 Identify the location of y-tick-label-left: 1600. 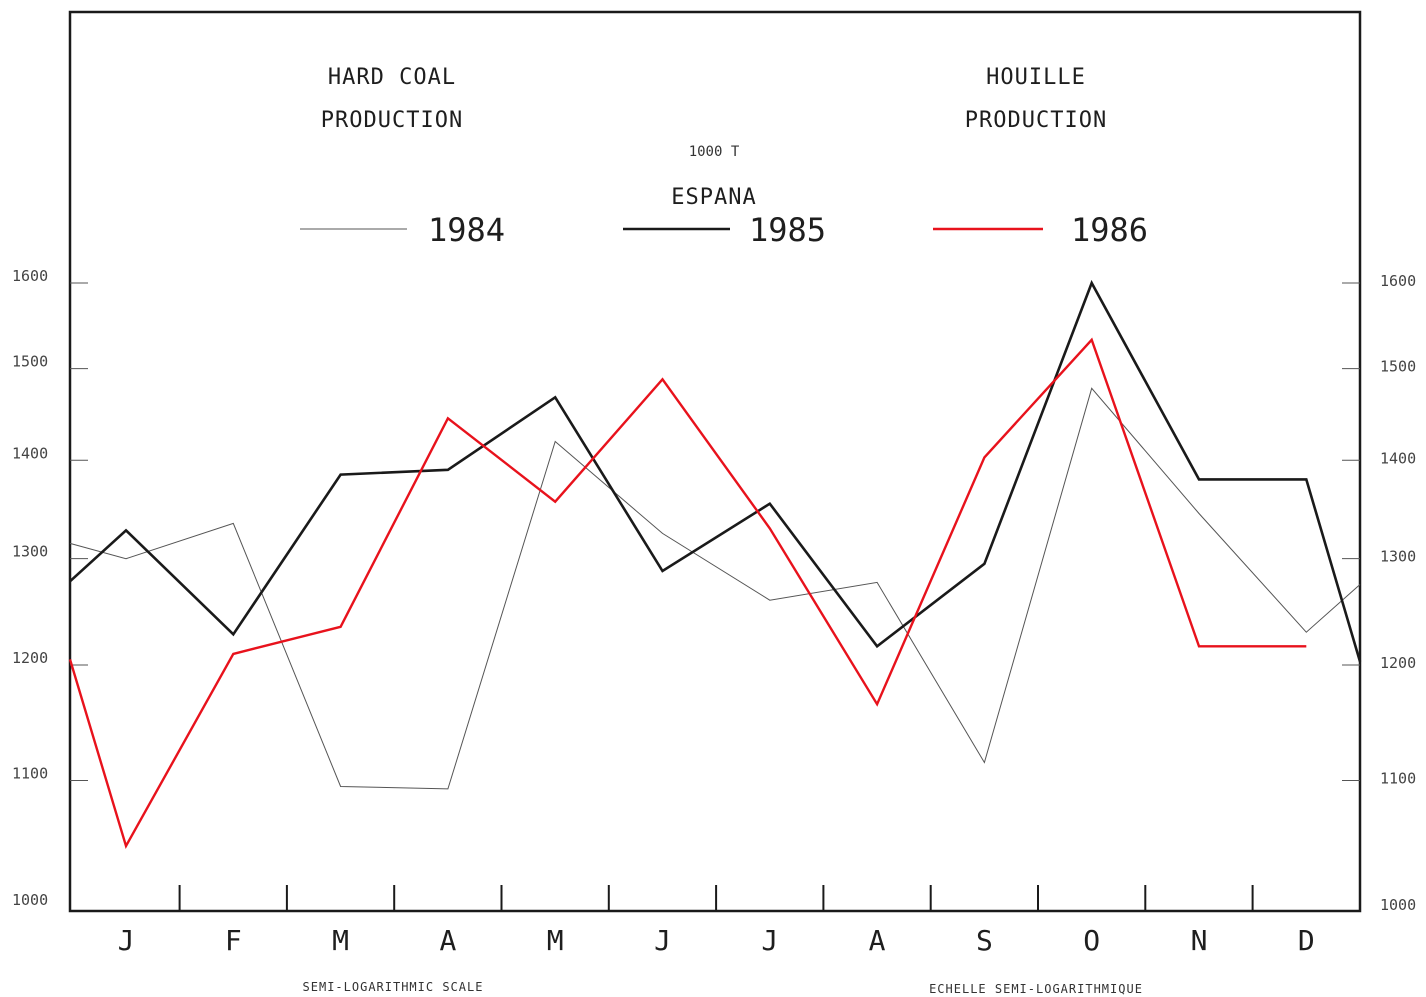
(30, 276).